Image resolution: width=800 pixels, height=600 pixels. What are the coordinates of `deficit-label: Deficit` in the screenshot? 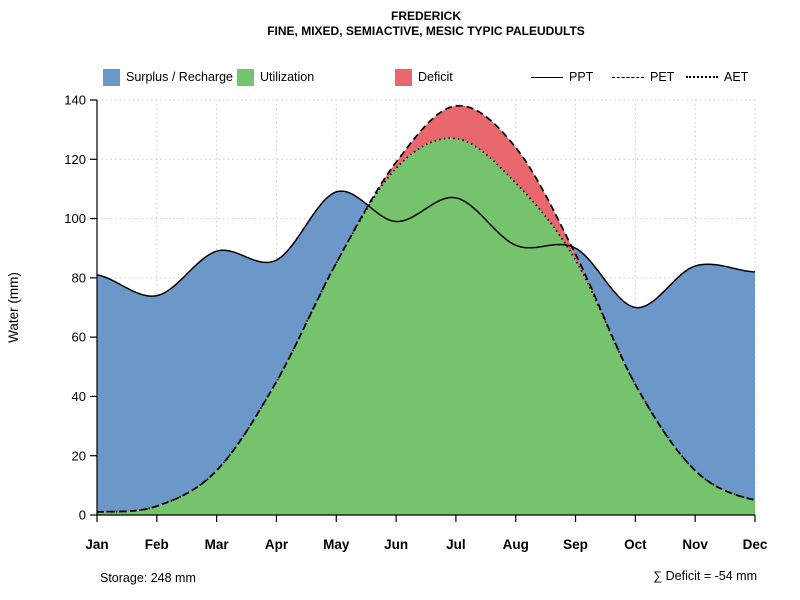 It's located at (435, 77).